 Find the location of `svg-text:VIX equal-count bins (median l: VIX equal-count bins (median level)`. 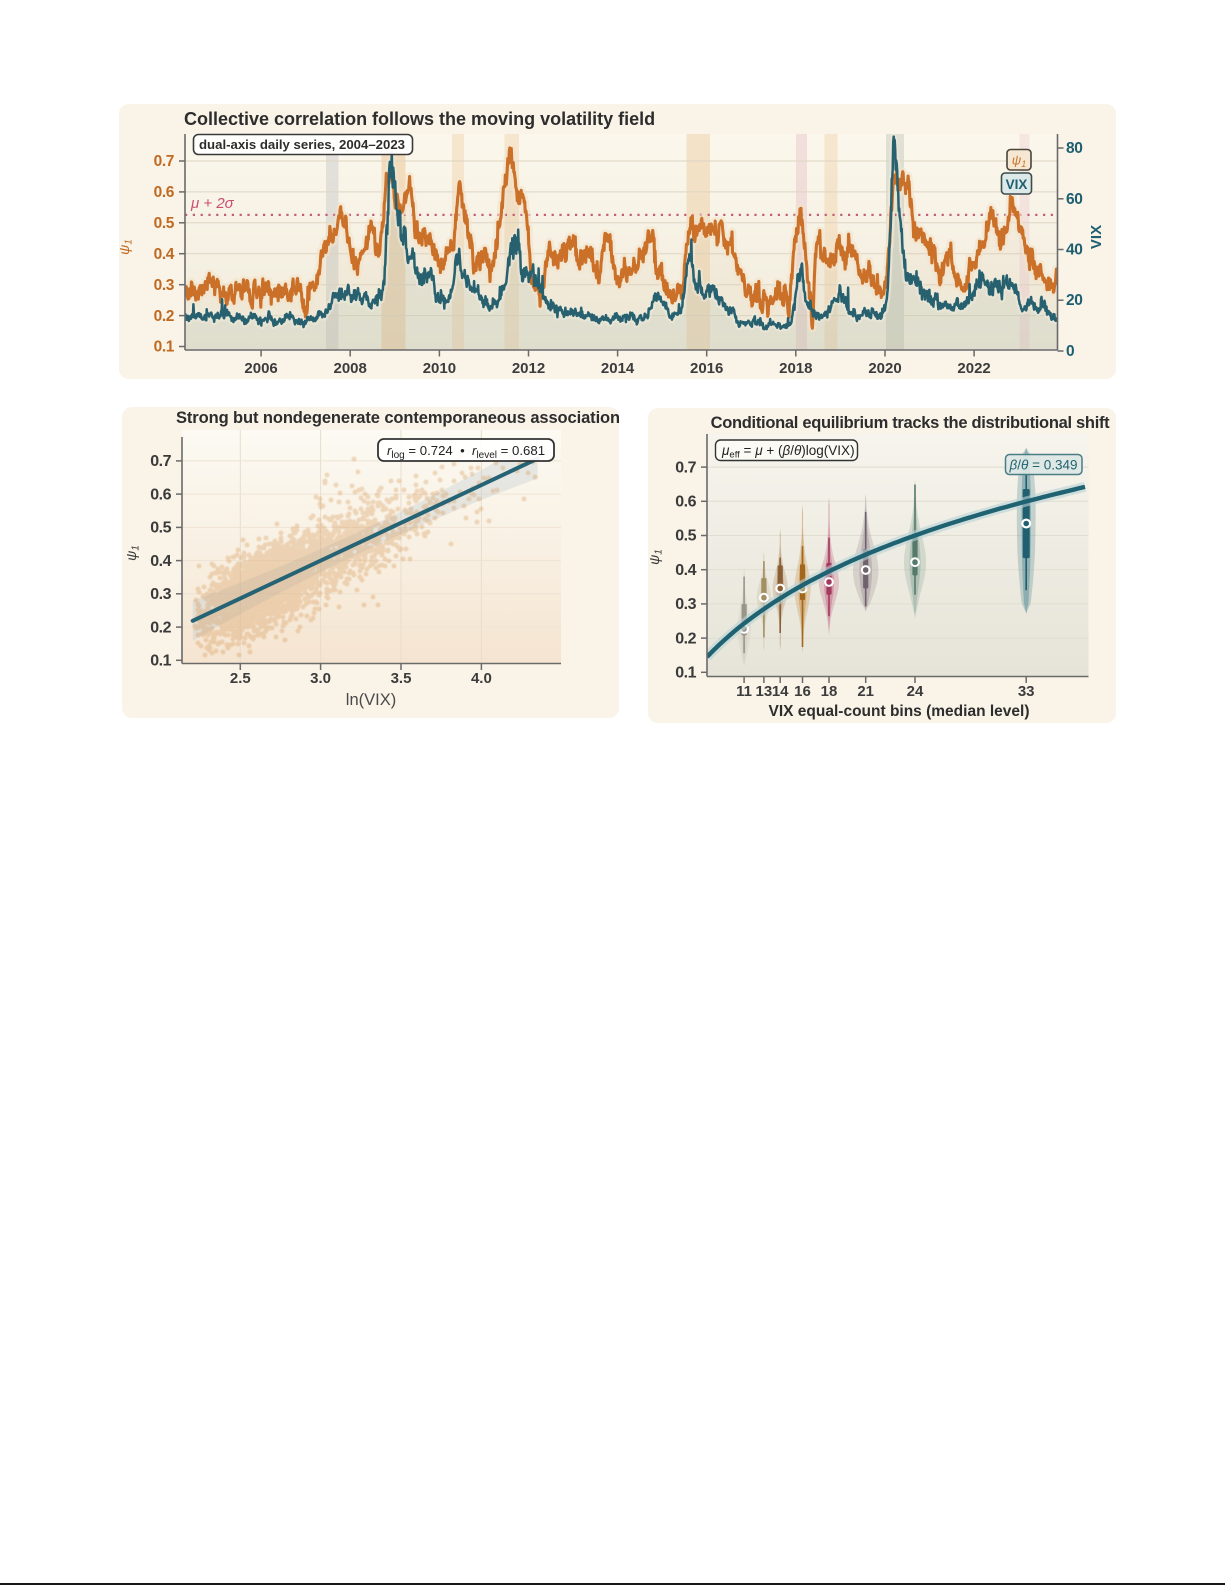

svg-text:VIX equal-count bins (median l: VIX equal-count bins (median level) is located at coordinates (899, 711).